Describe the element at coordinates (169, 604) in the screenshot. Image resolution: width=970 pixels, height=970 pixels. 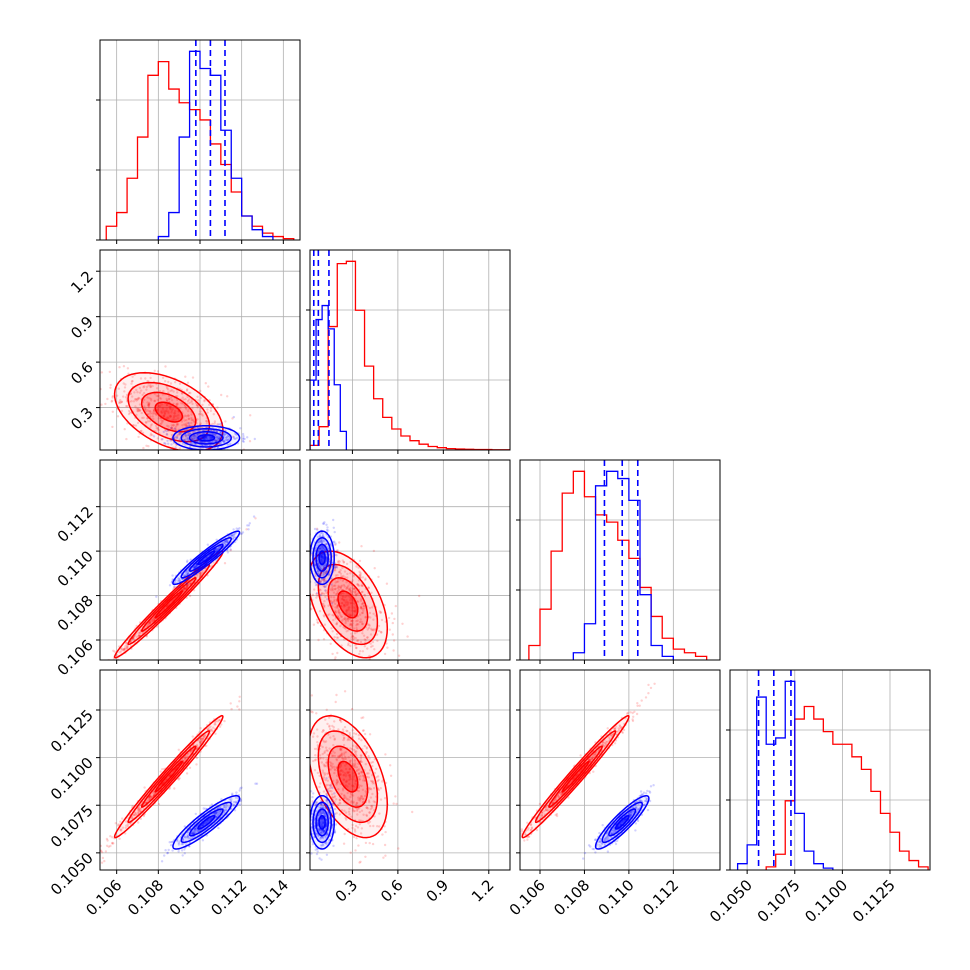
I see `density-fill-red` at that location.